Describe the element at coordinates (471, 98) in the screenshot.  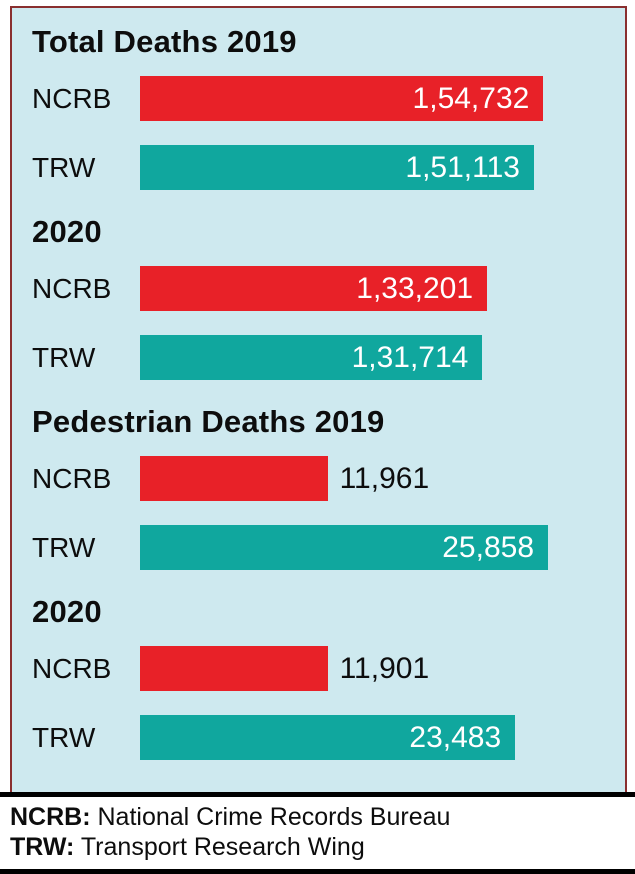
I see `bar-value: 1,54,732` at that location.